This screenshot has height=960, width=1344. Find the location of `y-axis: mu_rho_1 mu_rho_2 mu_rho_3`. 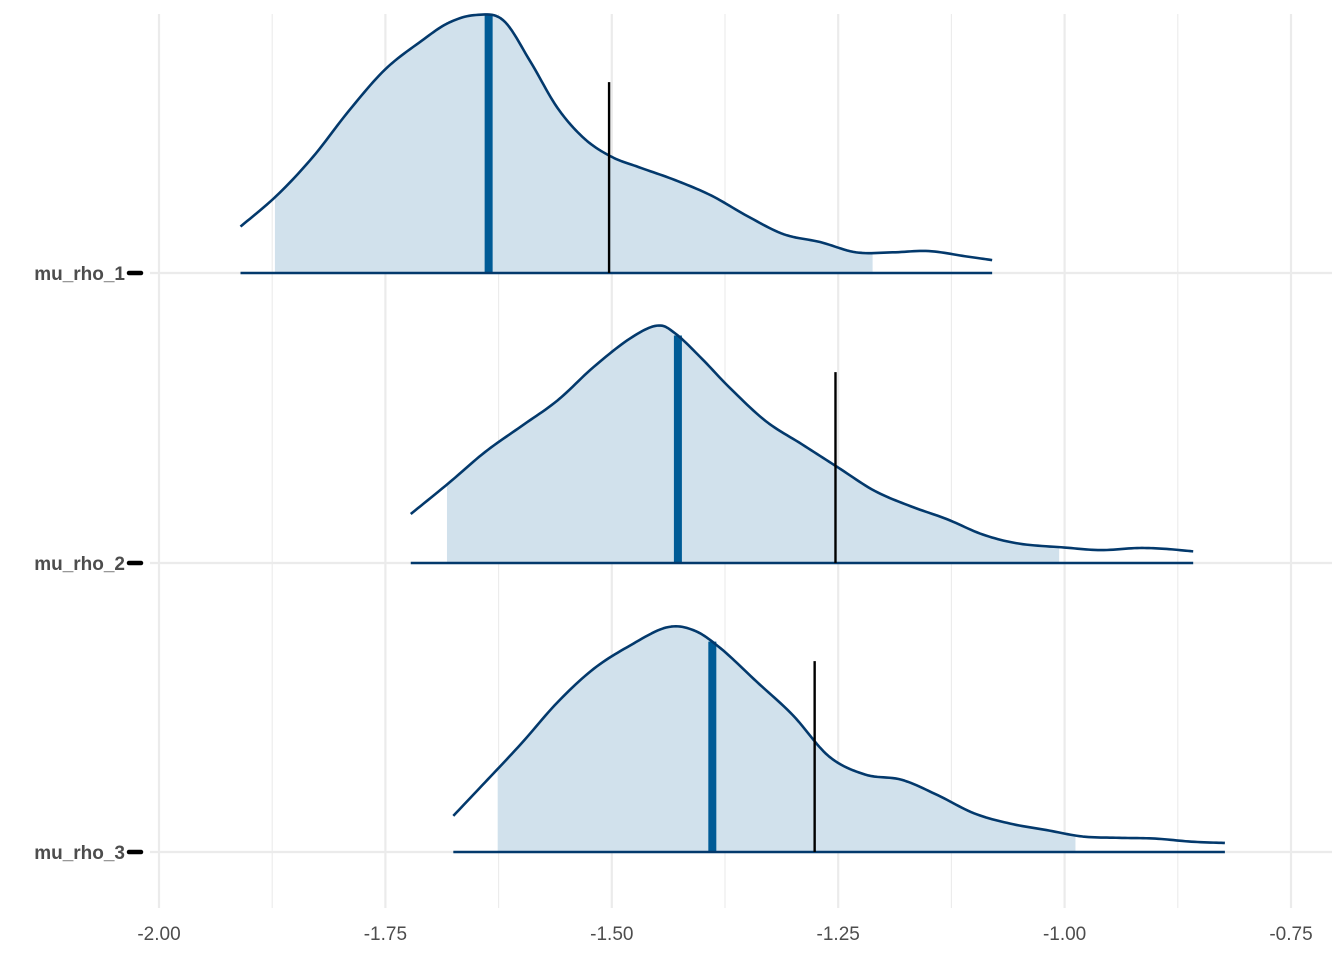

y-axis: mu_rho_1 mu_rho_2 mu_rho_3 is located at coordinates (89, 564).